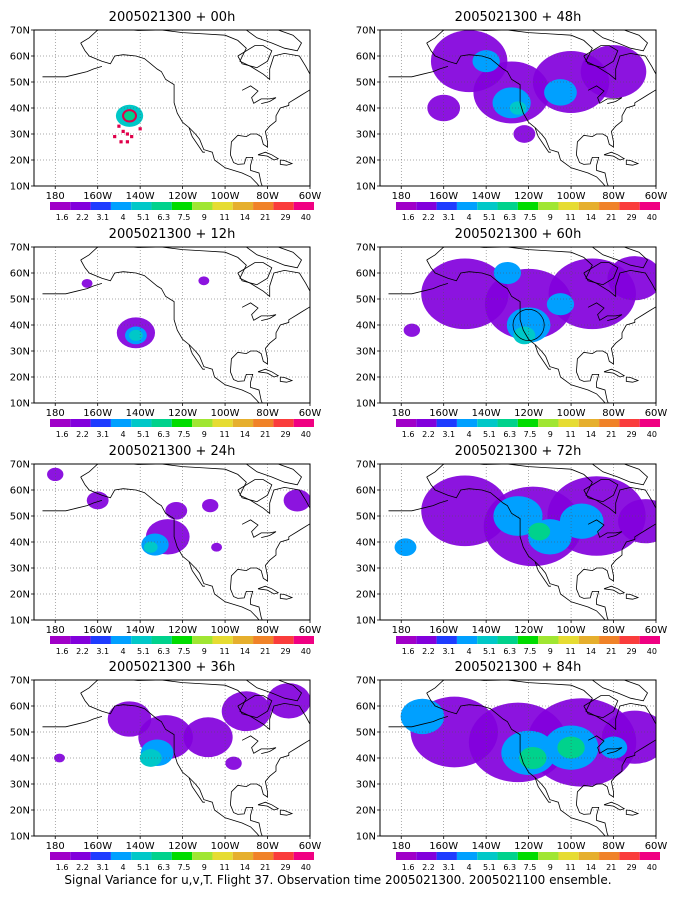  What do you see at coordinates (366, 248) in the screenshot?
I see `y-tick-label: 70N` at bounding box center [366, 248].